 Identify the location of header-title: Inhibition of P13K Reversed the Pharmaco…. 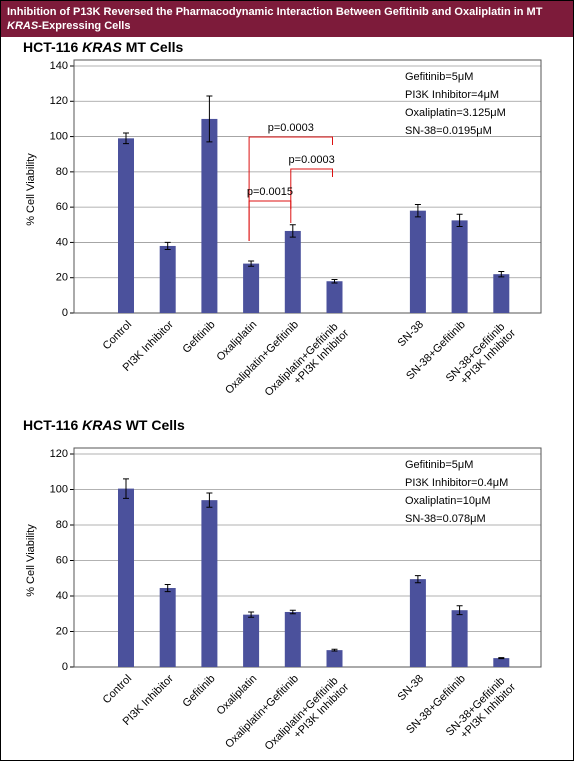
(275, 12).